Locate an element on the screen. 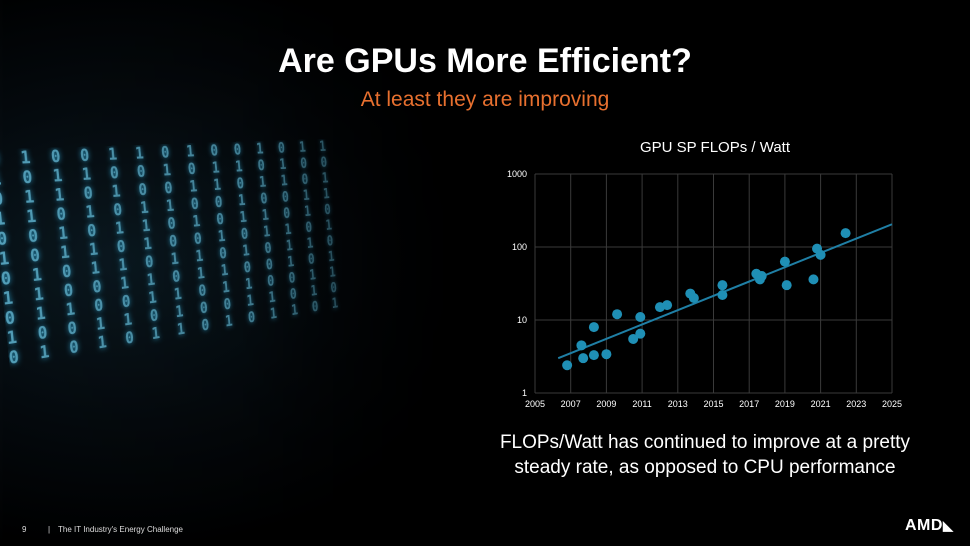 This screenshot has height=546, width=970. slide-subtitle: At least they are improving is located at coordinates (485, 99).